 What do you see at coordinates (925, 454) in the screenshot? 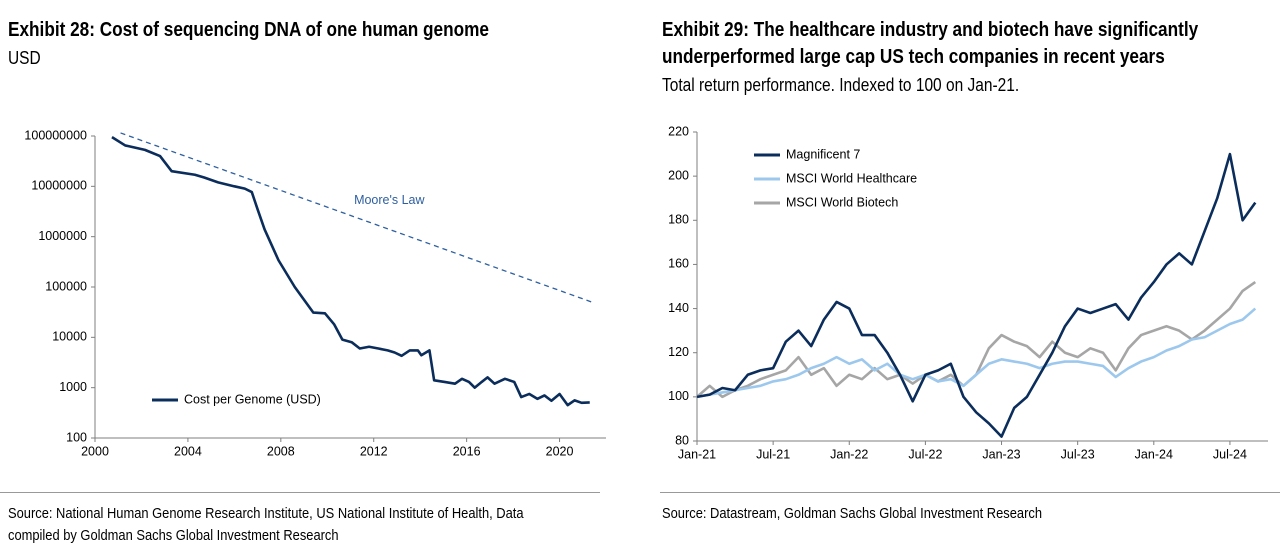
I see `x-tick-label: Jul-22` at bounding box center [925, 454].